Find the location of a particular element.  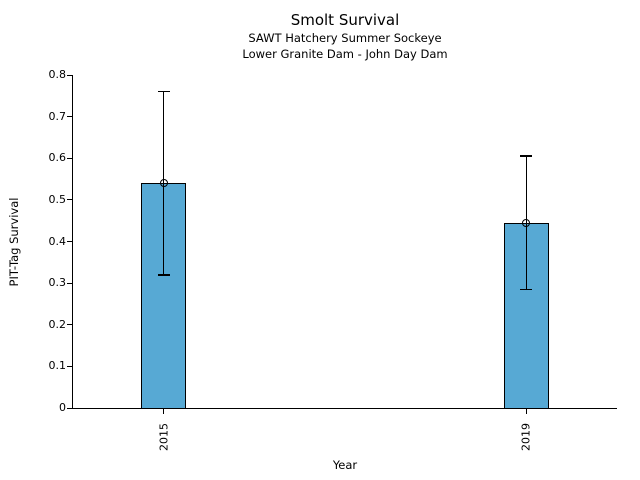

y-tick-label: 0.1 is located at coordinates (57, 366).